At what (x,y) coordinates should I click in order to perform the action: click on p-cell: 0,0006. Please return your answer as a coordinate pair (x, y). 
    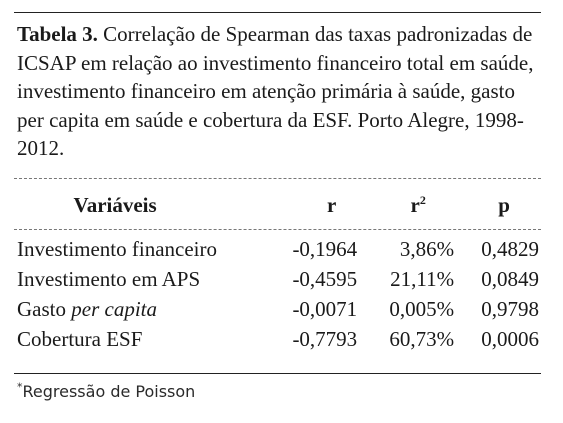
    Looking at the image, I should click on (510, 338).